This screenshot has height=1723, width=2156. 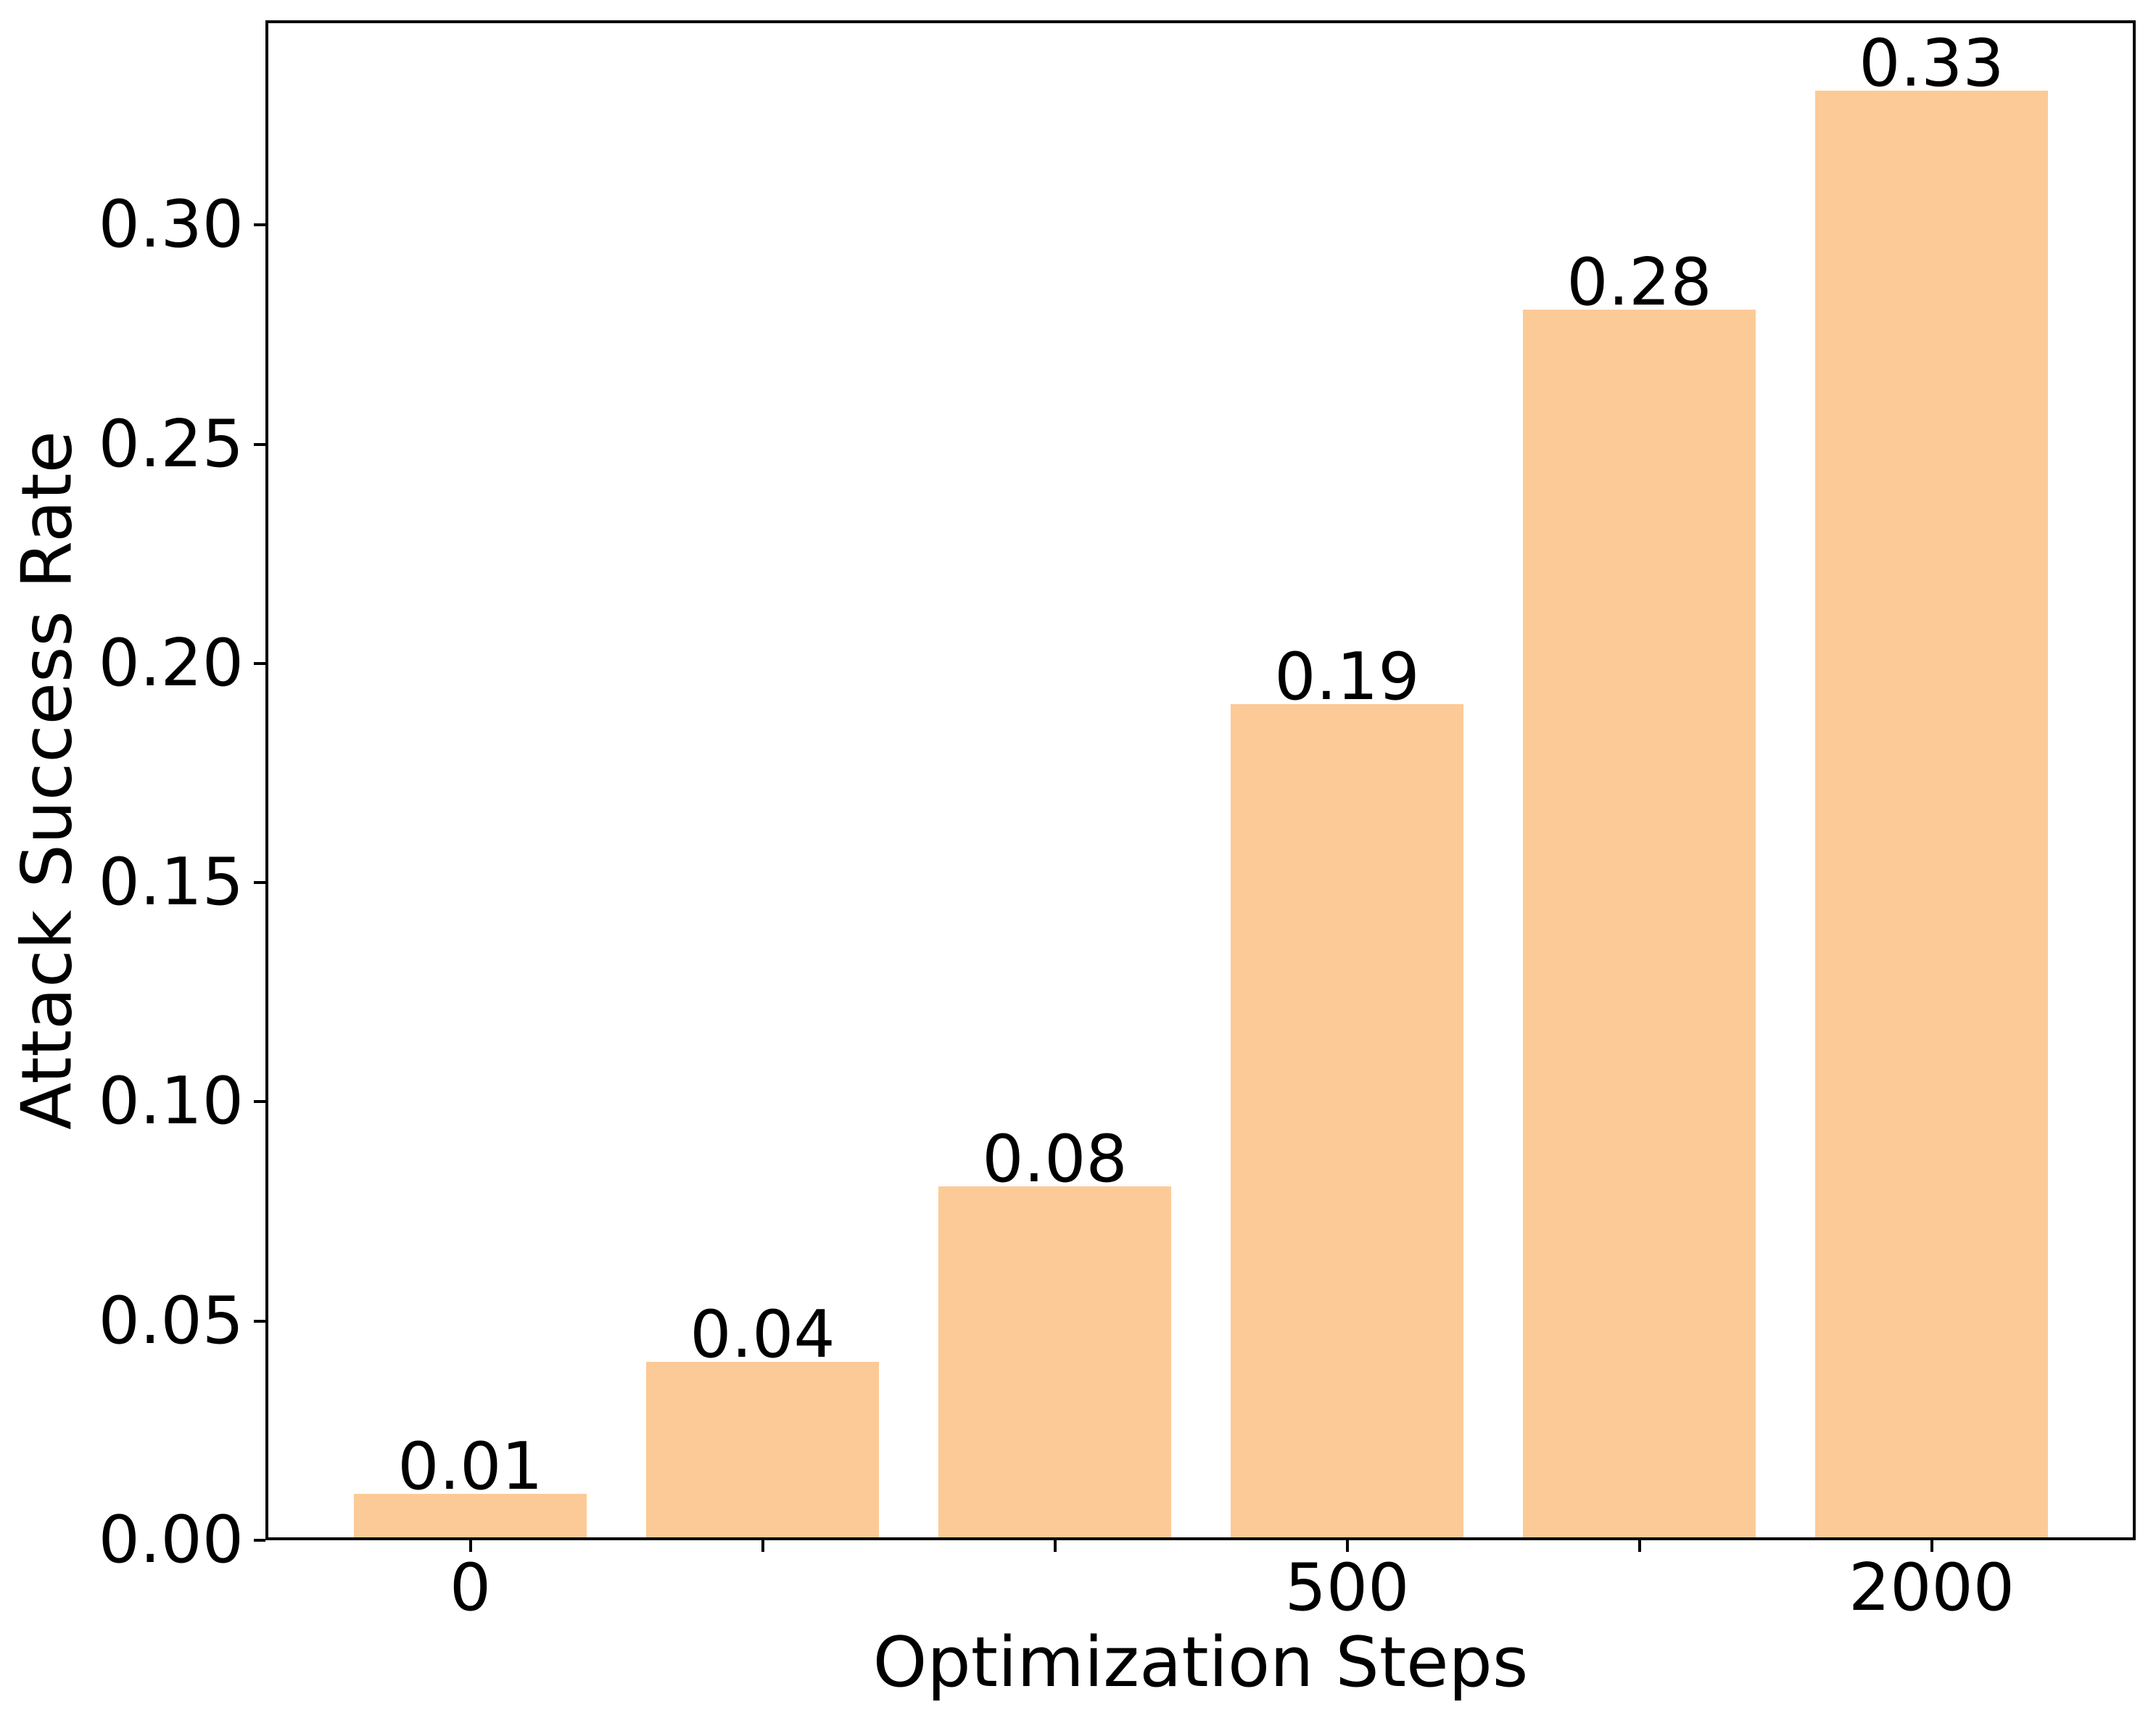 I want to click on y-tick-label: 0.00, so click(x=171, y=1540).